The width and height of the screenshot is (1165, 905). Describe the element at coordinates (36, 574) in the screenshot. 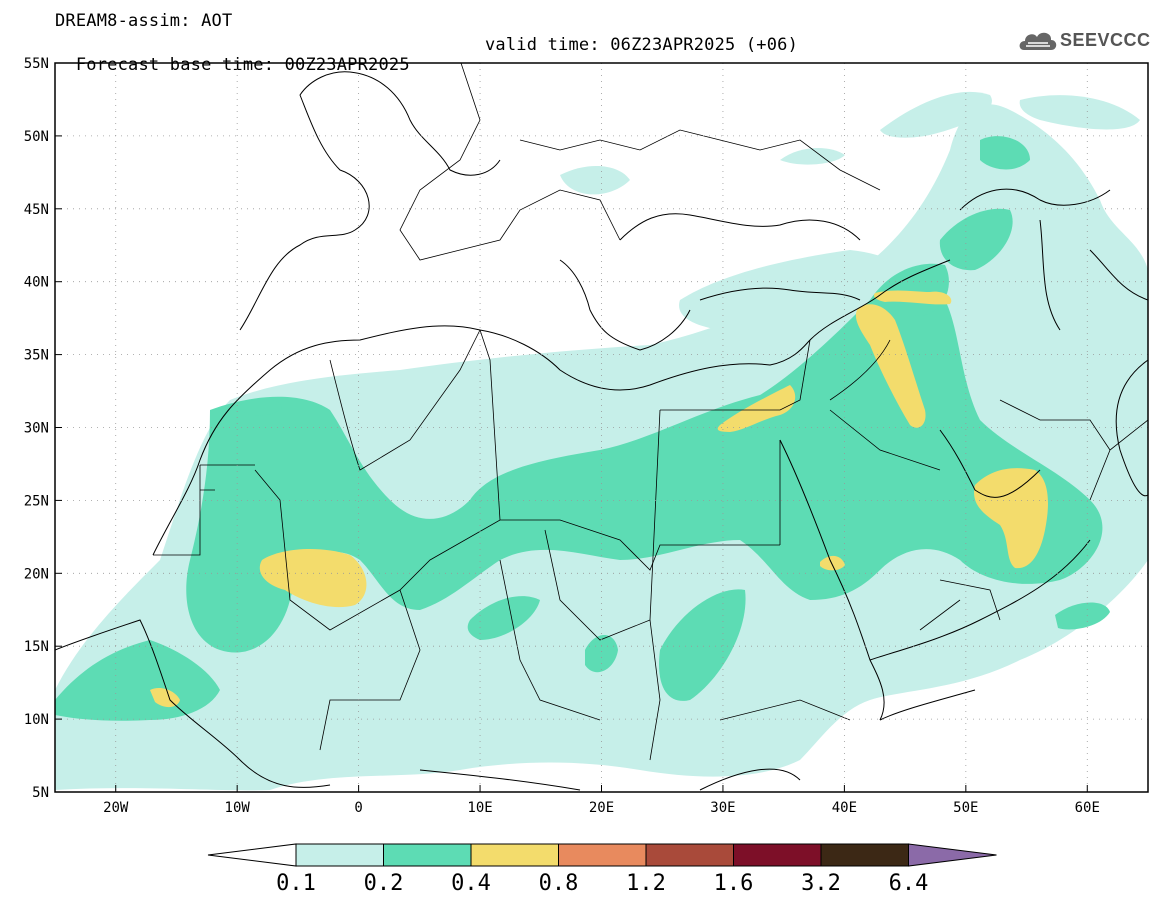

I see `lat-tick-label: 20N` at that location.